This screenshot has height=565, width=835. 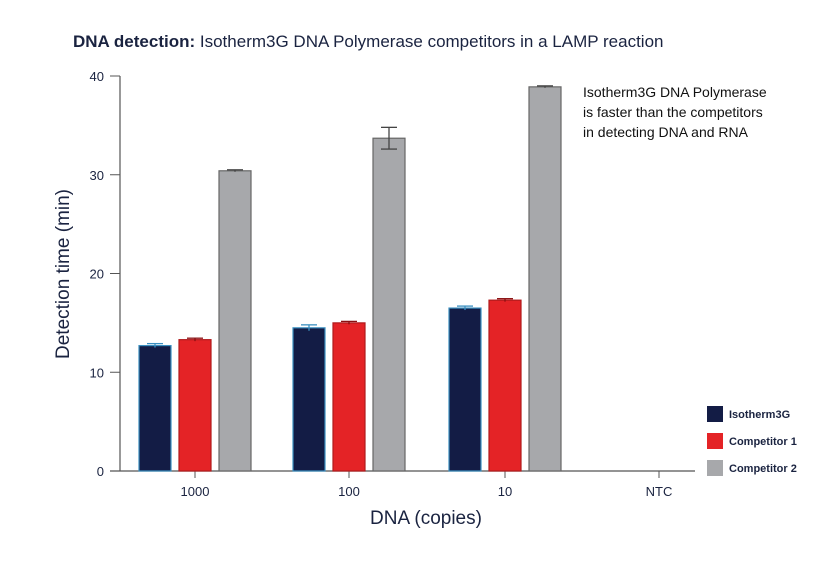 I want to click on x-tick-label: 10, so click(x=505, y=491).